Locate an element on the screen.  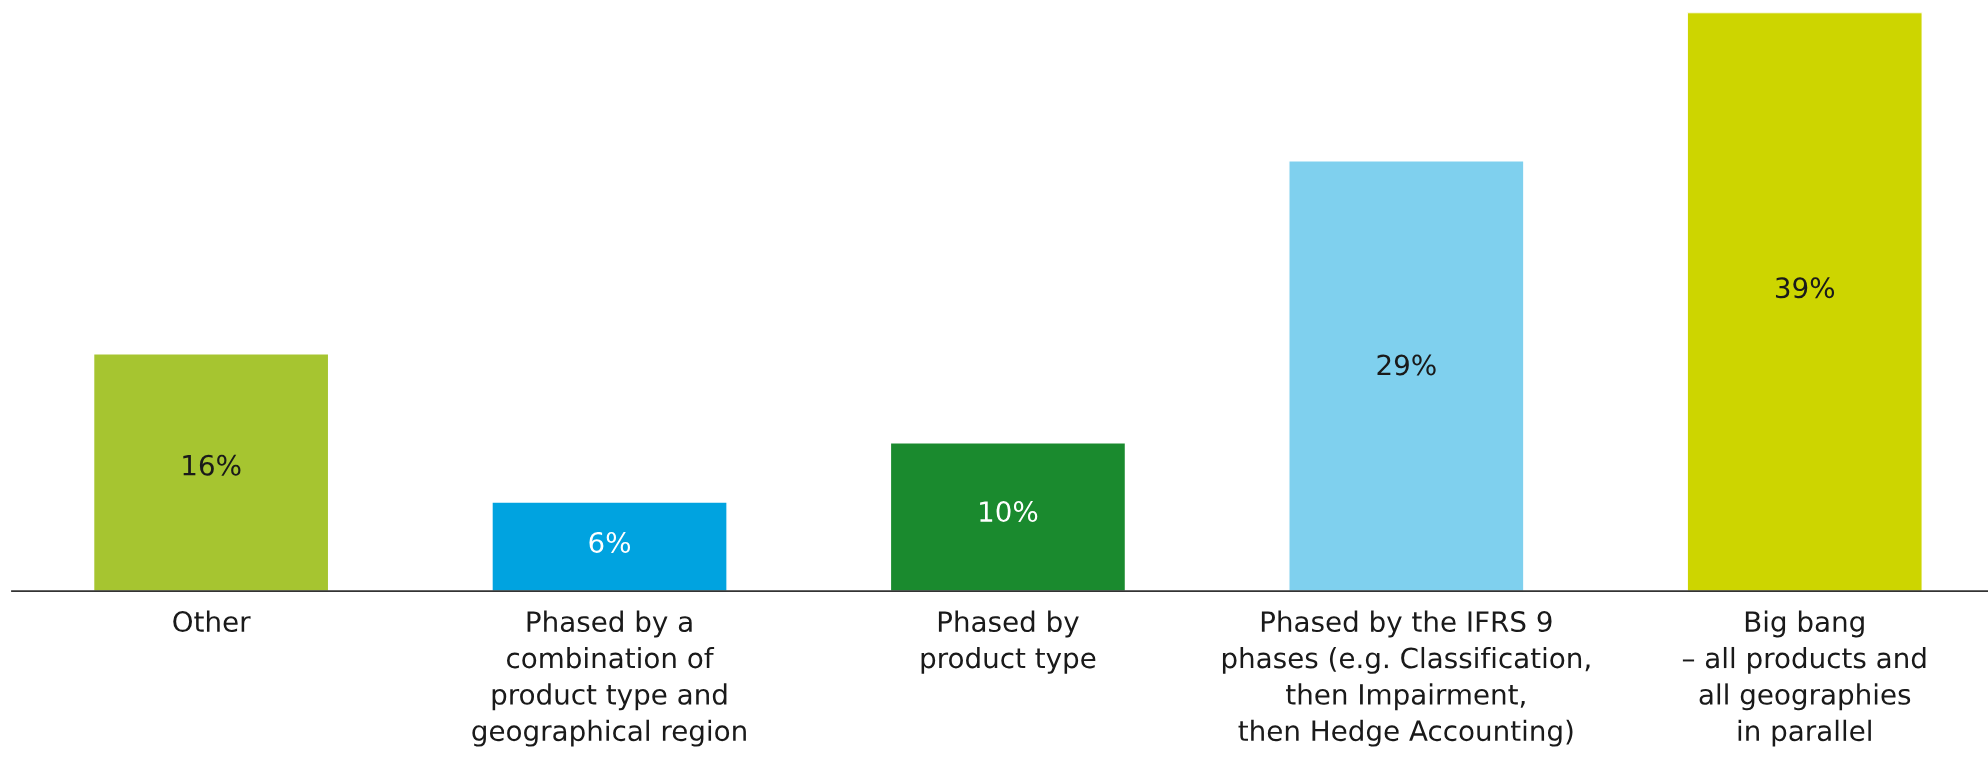
x-tick-label: Phased by the IFRS 9 phases (e.g. Classification, then Impairment, then Hedge Accounting) is located at coordinates (1406, 678).